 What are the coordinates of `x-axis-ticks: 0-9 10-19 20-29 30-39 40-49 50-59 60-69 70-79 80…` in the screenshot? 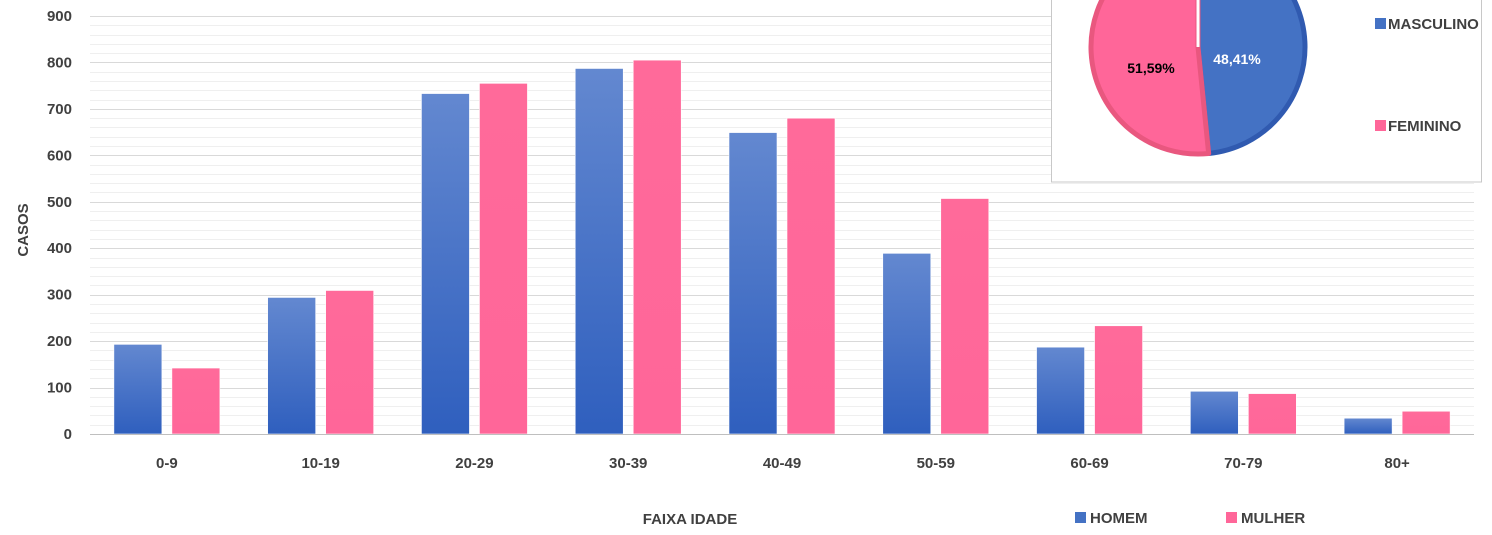 It's located at (783, 463).